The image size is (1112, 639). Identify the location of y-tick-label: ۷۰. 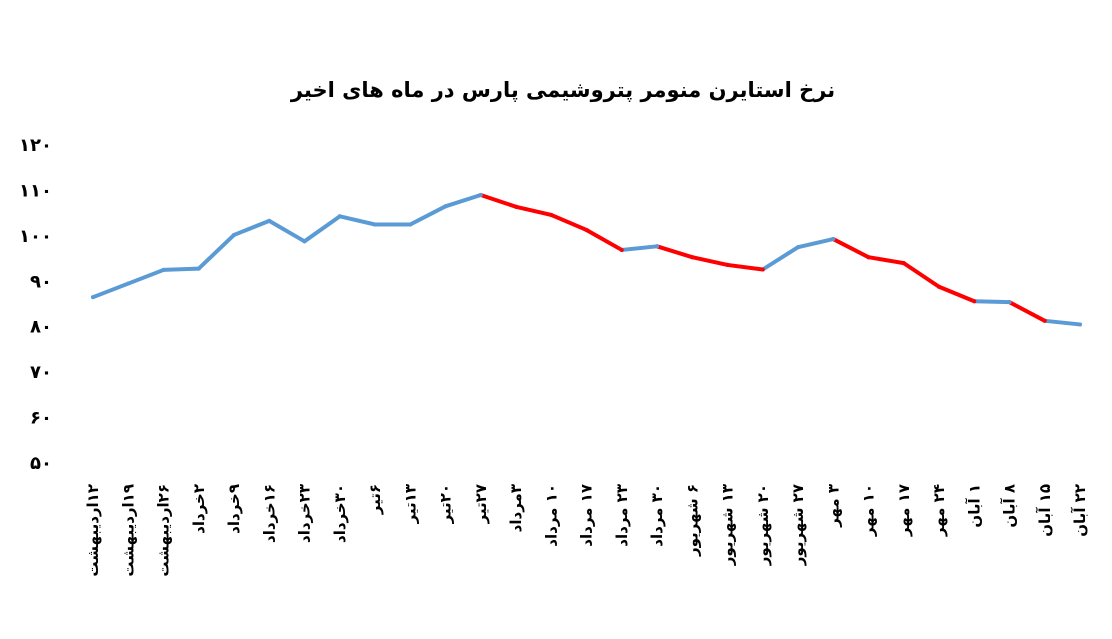
(41, 372).